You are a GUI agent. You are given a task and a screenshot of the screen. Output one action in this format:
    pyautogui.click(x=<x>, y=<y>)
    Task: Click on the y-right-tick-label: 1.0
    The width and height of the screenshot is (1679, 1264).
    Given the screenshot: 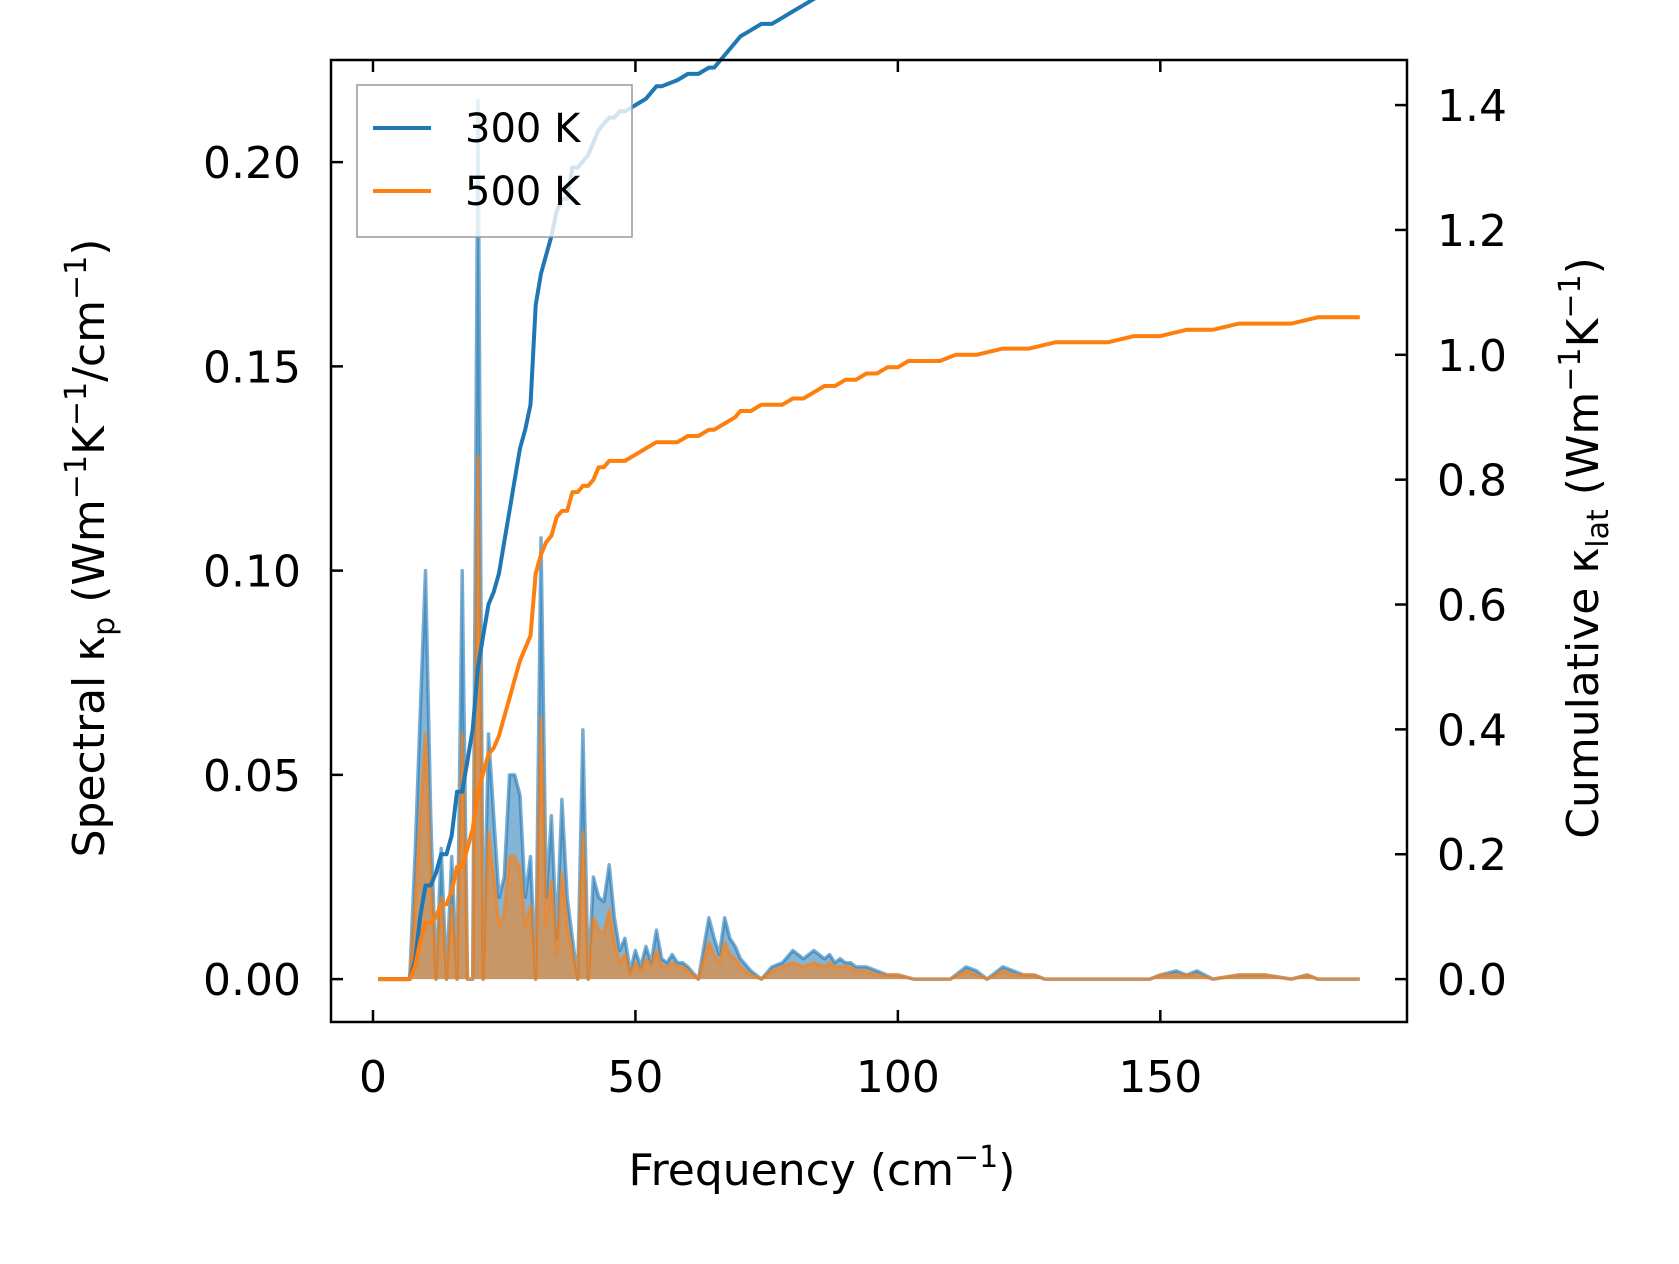 What is the action you would take?
    pyautogui.click(x=1472, y=356)
    